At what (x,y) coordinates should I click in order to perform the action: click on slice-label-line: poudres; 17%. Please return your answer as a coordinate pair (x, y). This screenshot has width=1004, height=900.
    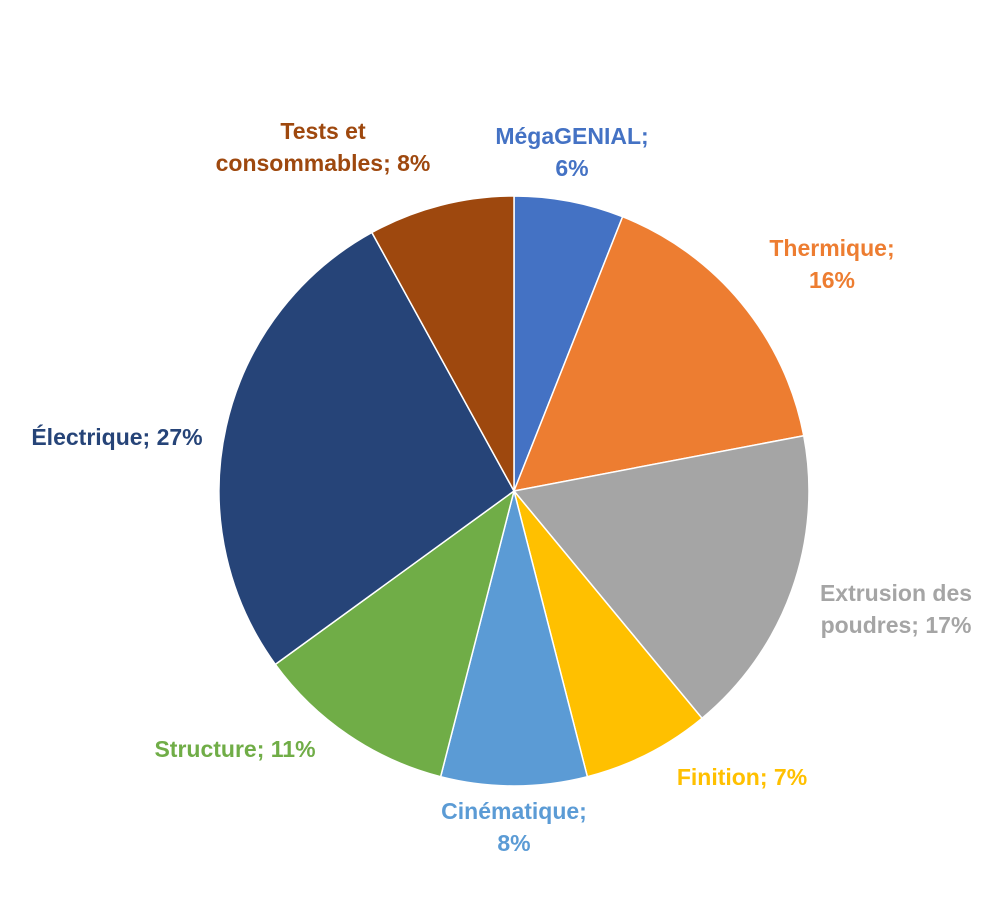
    Looking at the image, I should click on (896, 625).